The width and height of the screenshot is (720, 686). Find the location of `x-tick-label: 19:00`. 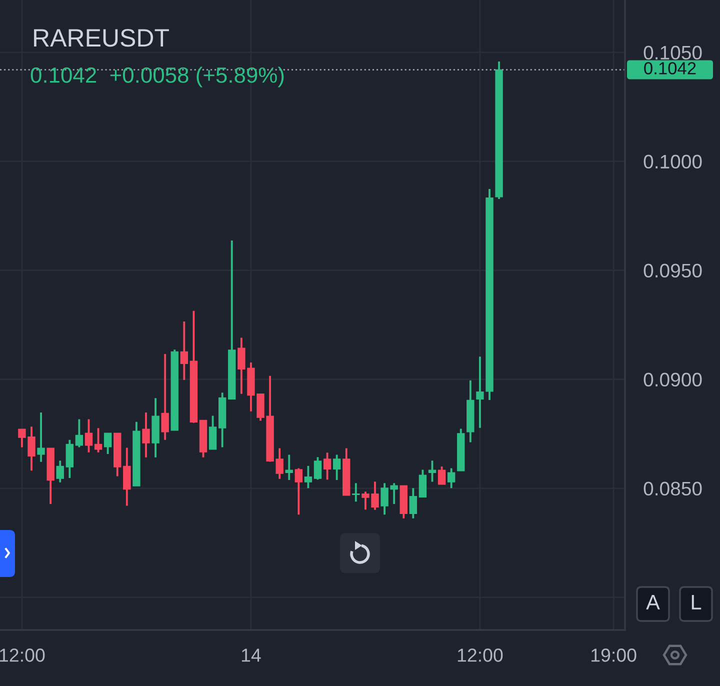

x-tick-label: 19:00 is located at coordinates (614, 655).